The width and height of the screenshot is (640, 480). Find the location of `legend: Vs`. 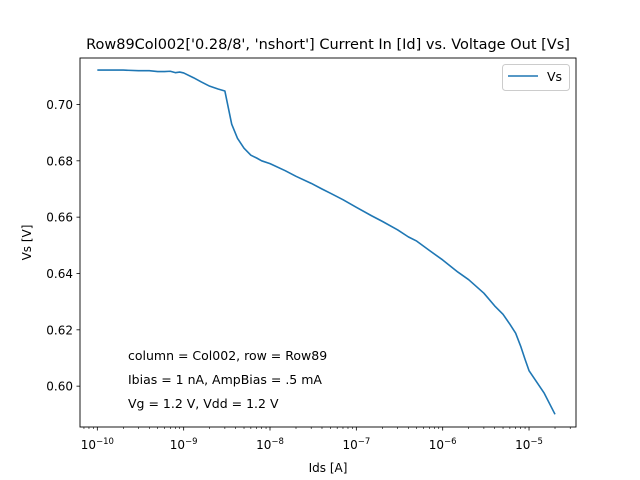

legend: Vs is located at coordinates (536, 77).